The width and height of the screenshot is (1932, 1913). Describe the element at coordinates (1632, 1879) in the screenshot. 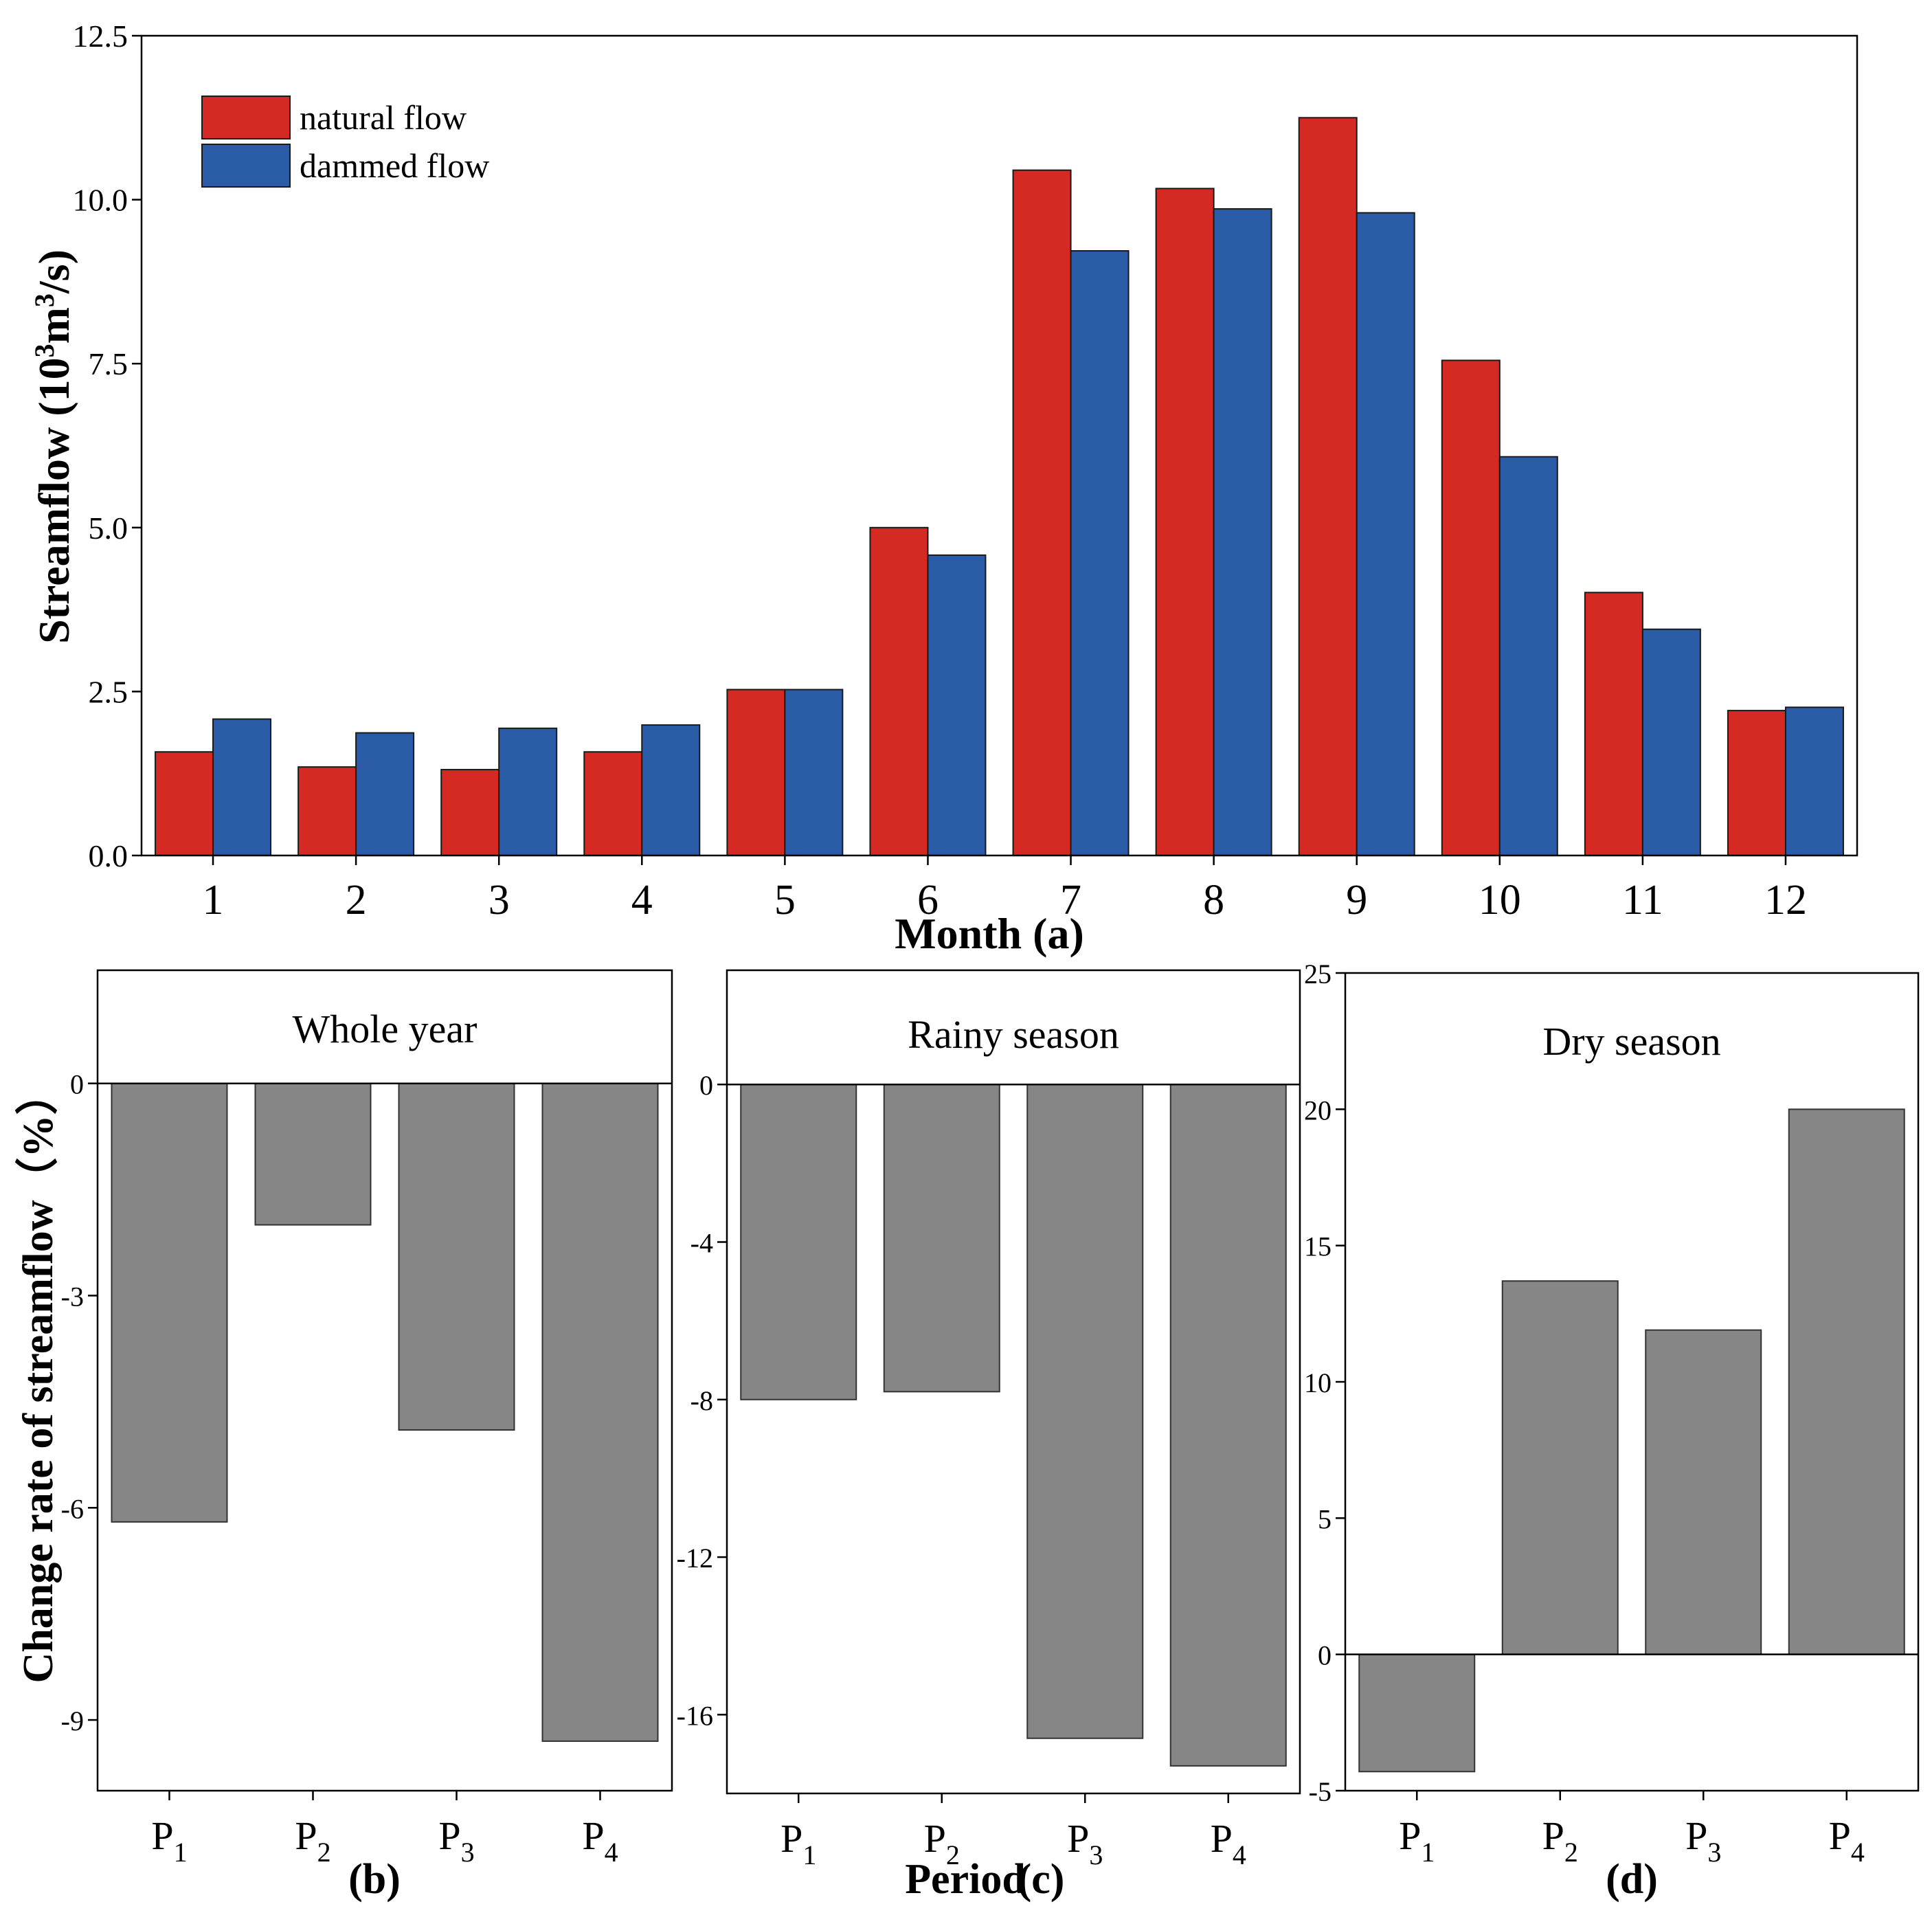

I see `panel-label-d: (d)` at that location.